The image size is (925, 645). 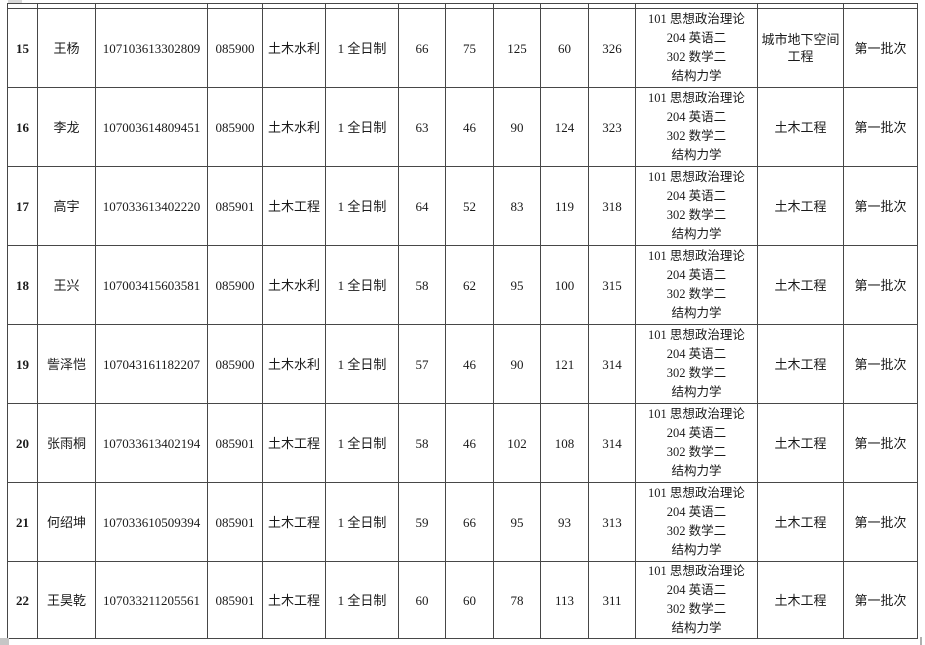 What do you see at coordinates (422, 127) in the screenshot?
I see `cell-score-politics: 63` at bounding box center [422, 127].